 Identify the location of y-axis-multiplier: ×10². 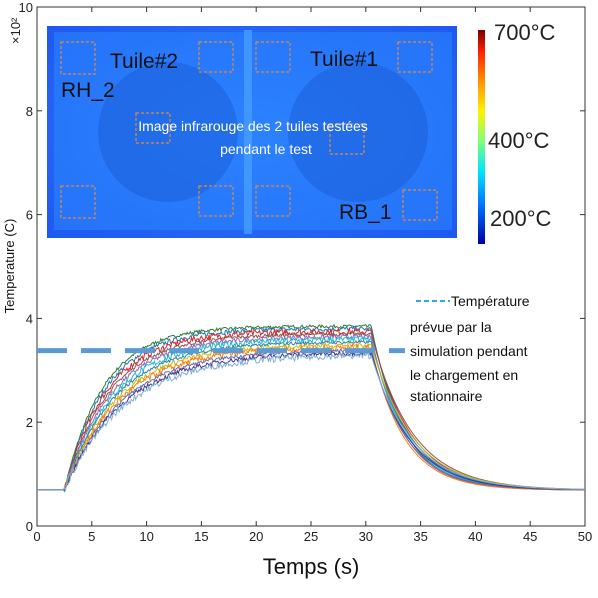
(15, 30).